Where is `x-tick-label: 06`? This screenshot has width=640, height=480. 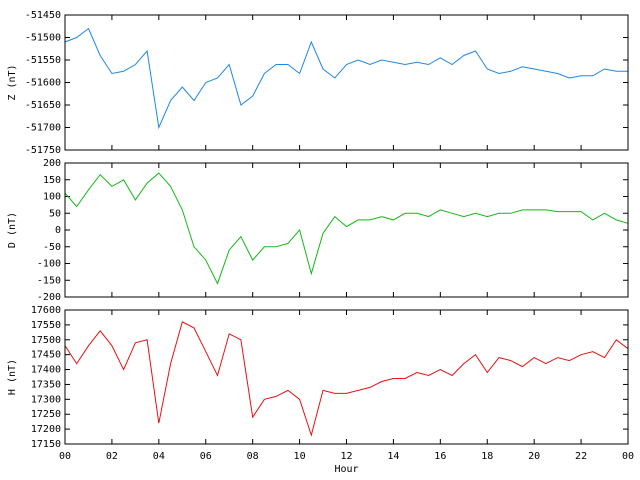 x-tick-label: 06 is located at coordinates (206, 456).